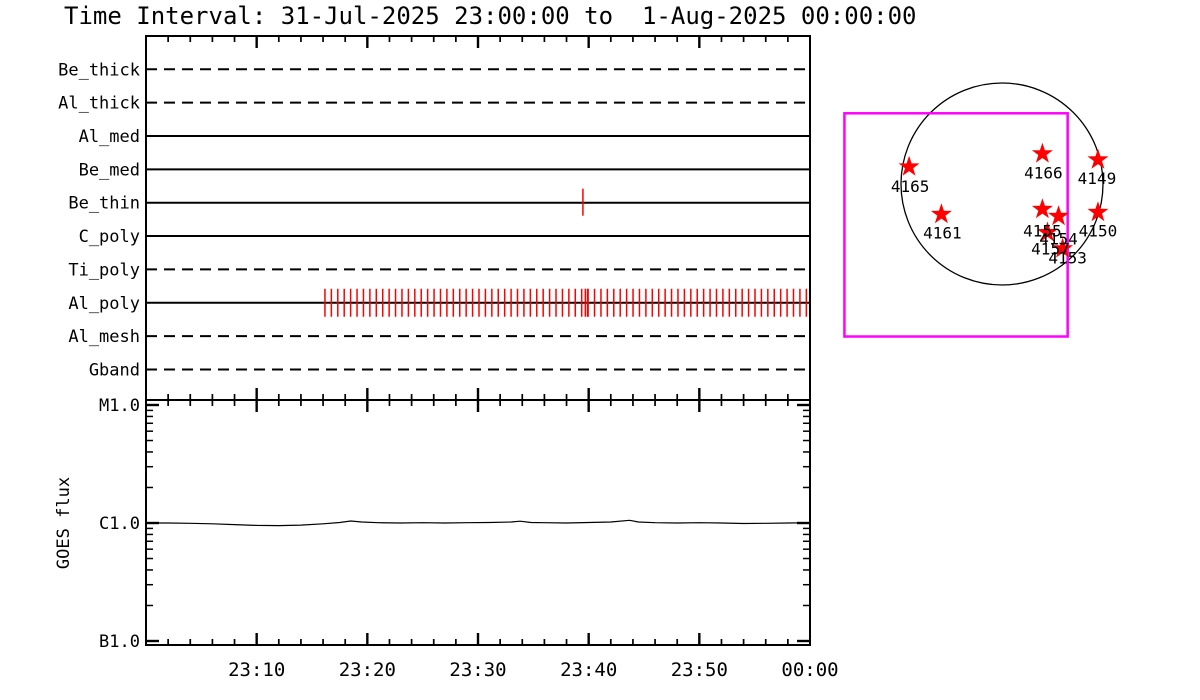 This screenshot has width=1200, height=700. I want to click on active-region-label: 4161, so click(942, 232).